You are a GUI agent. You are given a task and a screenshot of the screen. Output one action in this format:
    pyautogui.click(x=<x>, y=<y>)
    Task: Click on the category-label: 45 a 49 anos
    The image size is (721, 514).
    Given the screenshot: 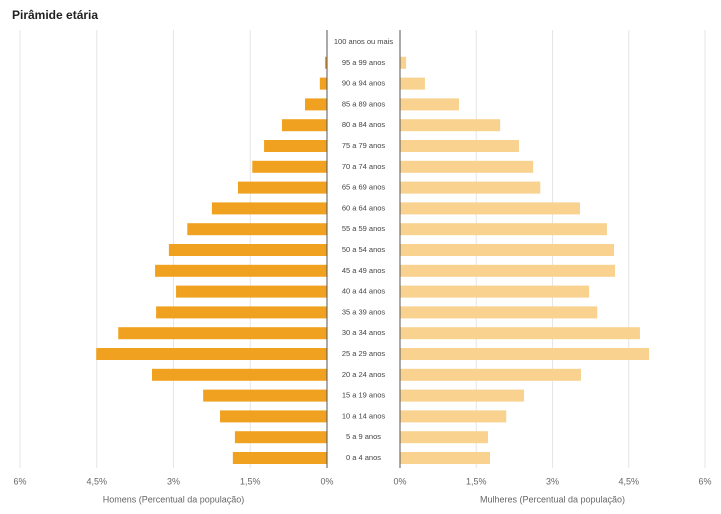 What is the action you would take?
    pyautogui.click(x=364, y=270)
    